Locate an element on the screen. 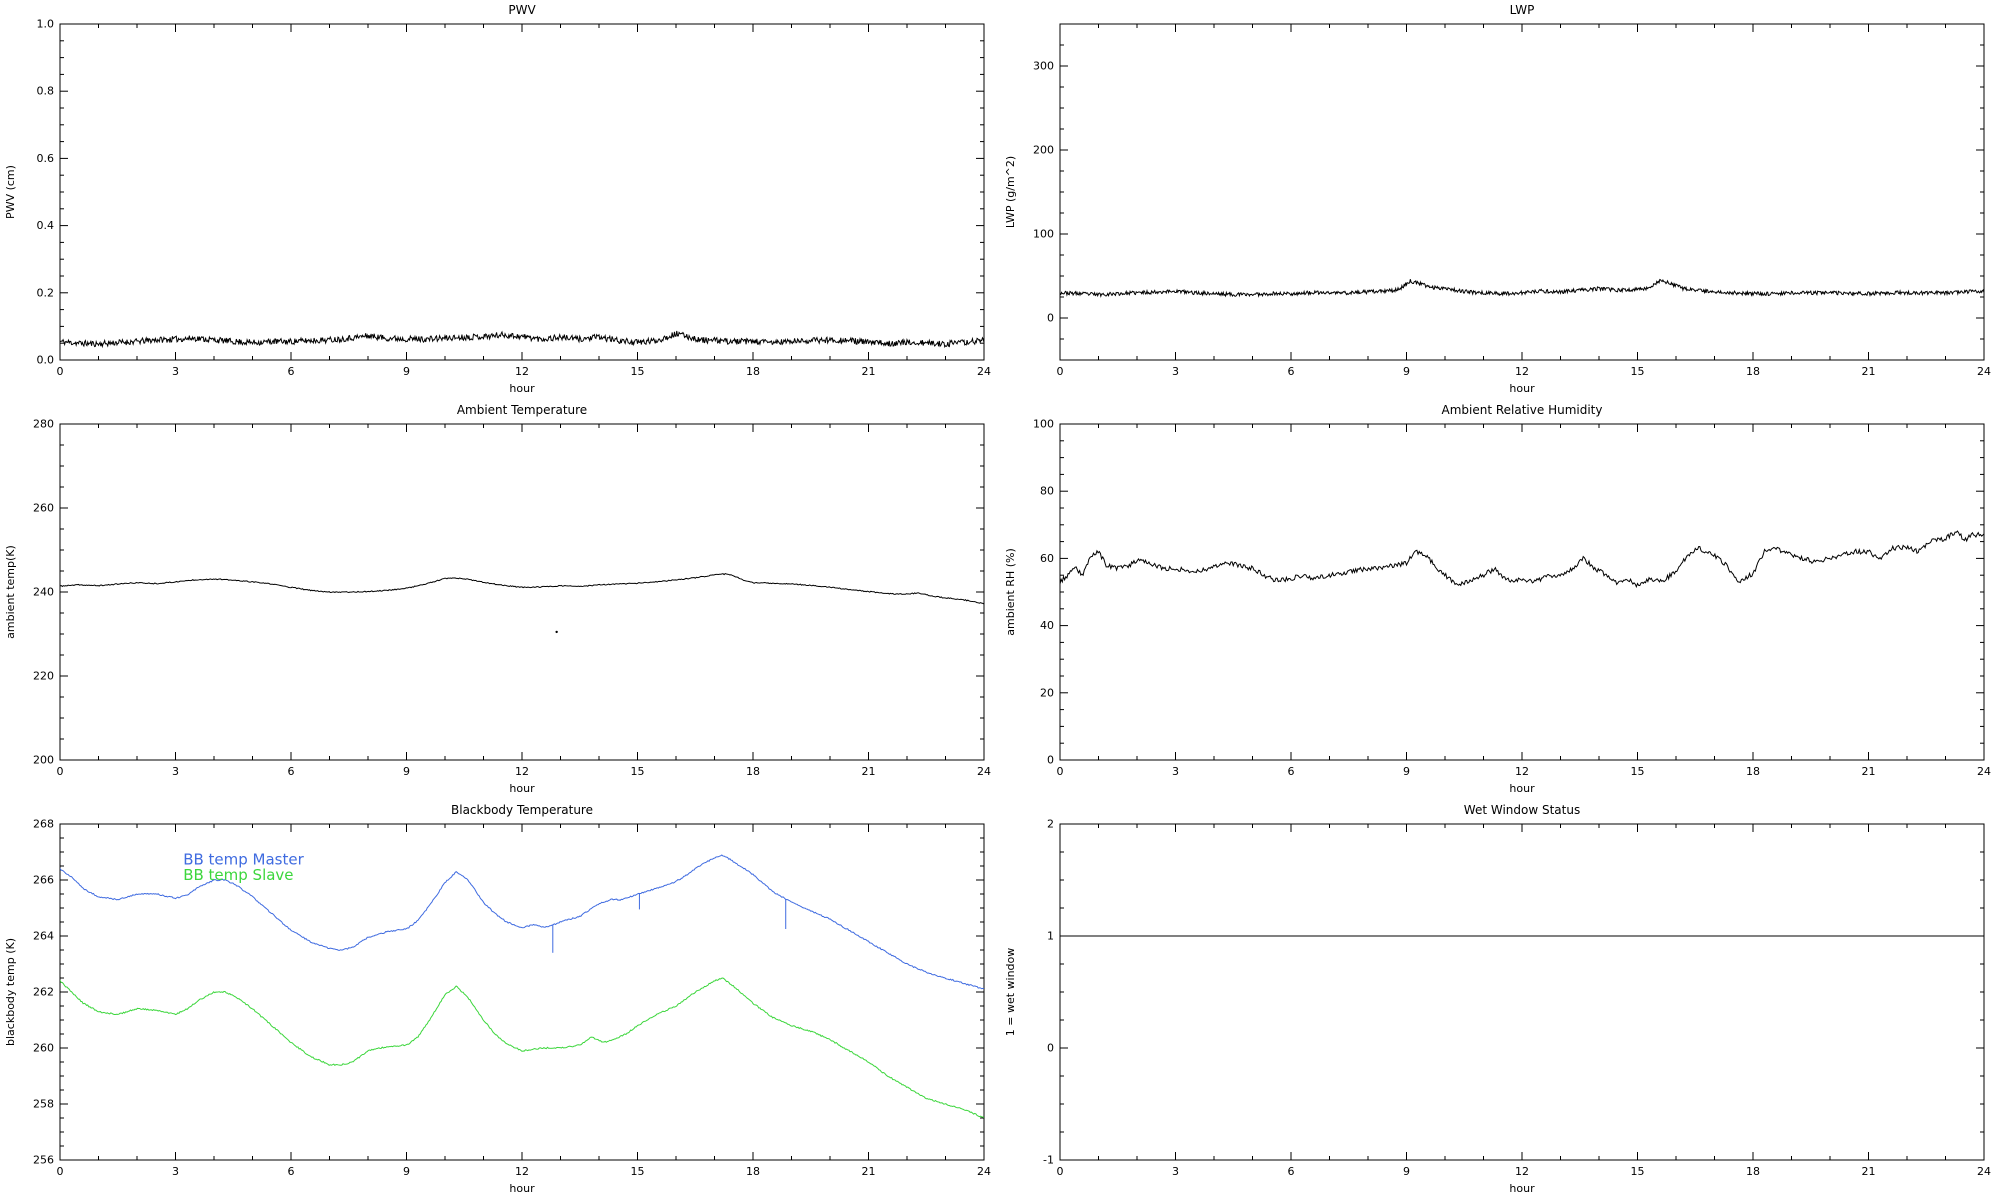 The image size is (2000, 1200). plot-frame-ambient-temp is located at coordinates (522, 592).